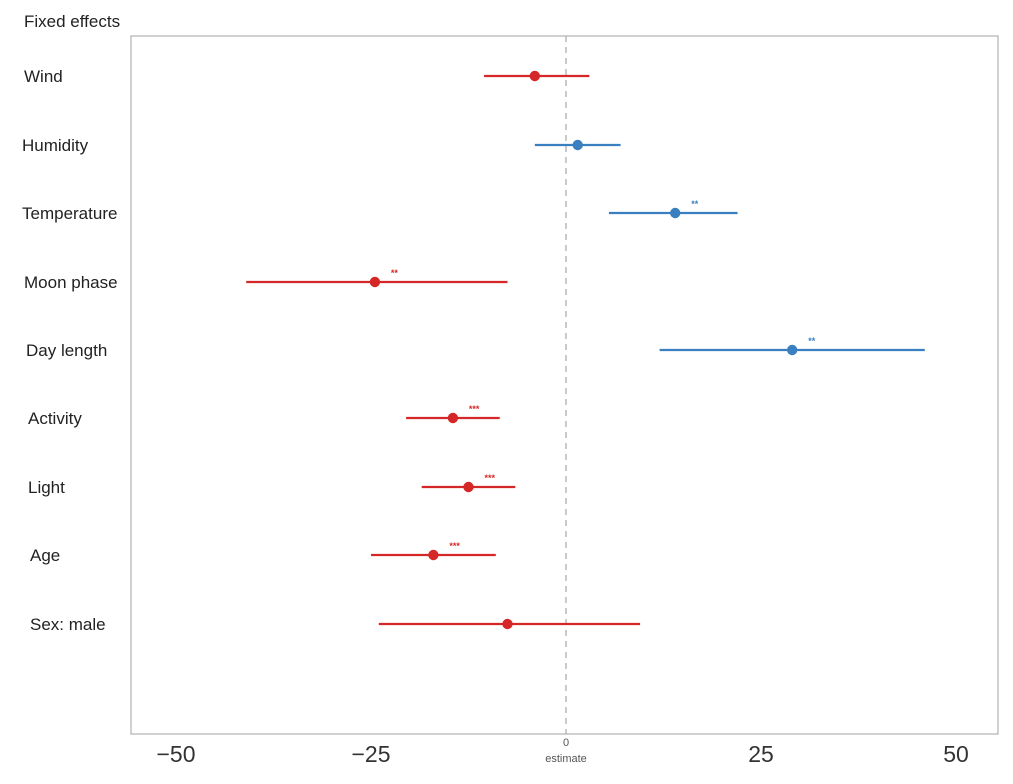 This screenshot has width=1013, height=784. Describe the element at coordinates (66, 350) in the screenshot. I see `row-label: Day length` at that location.